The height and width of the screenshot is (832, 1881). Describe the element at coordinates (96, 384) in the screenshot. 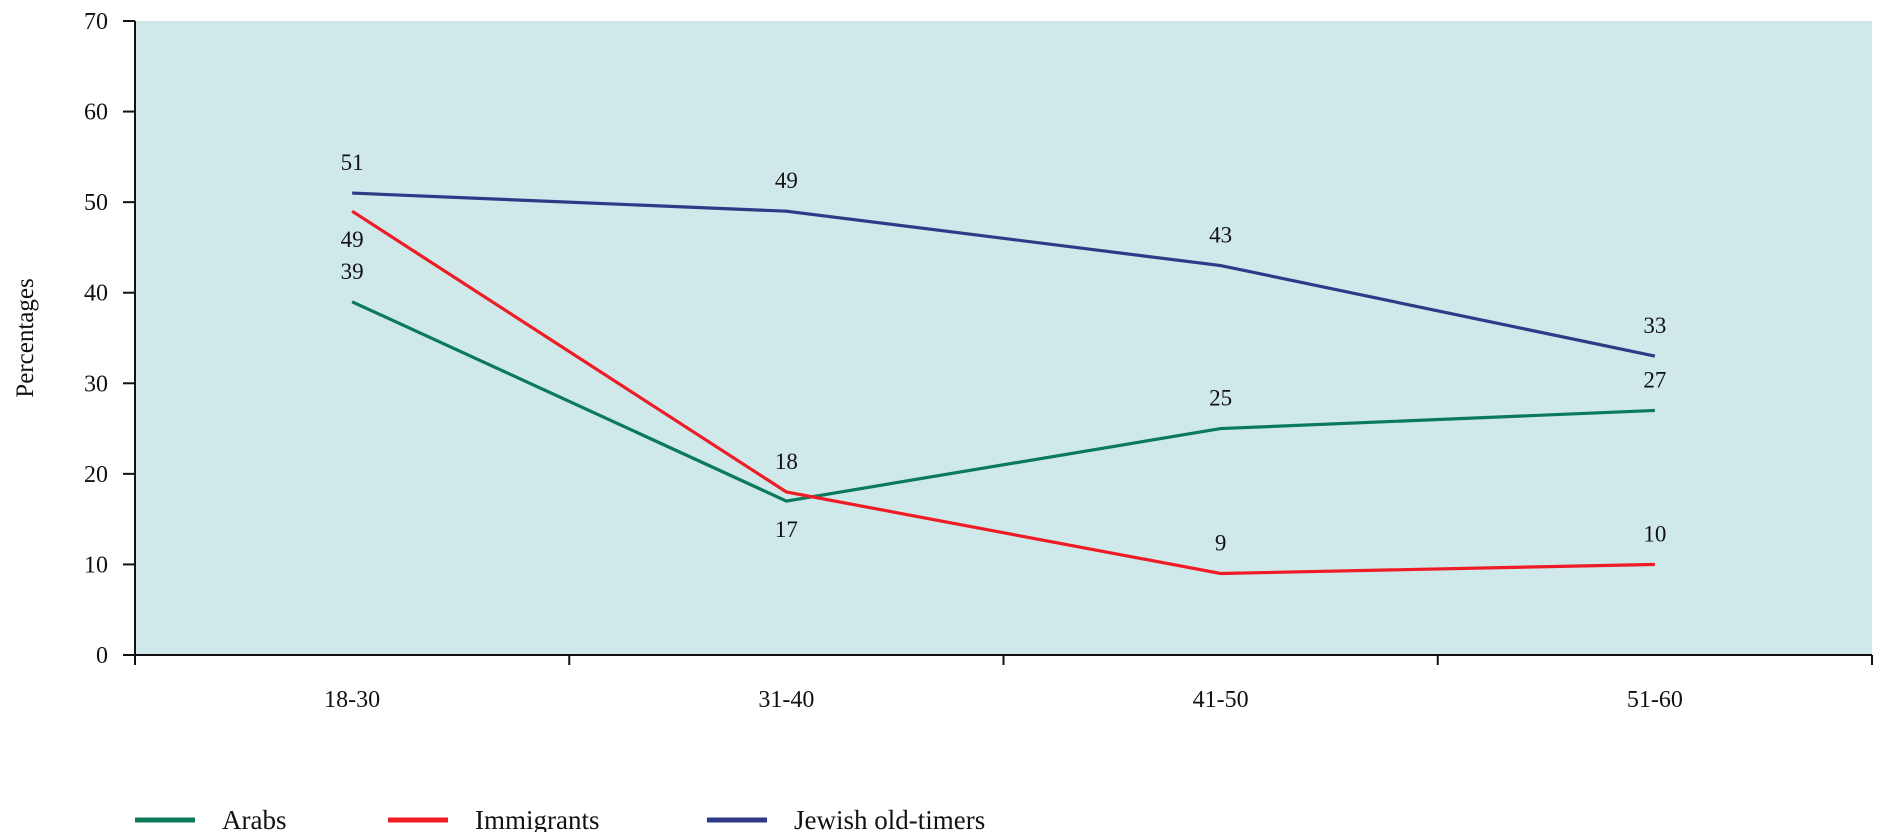

I see `y-tick-label: 30` at that location.